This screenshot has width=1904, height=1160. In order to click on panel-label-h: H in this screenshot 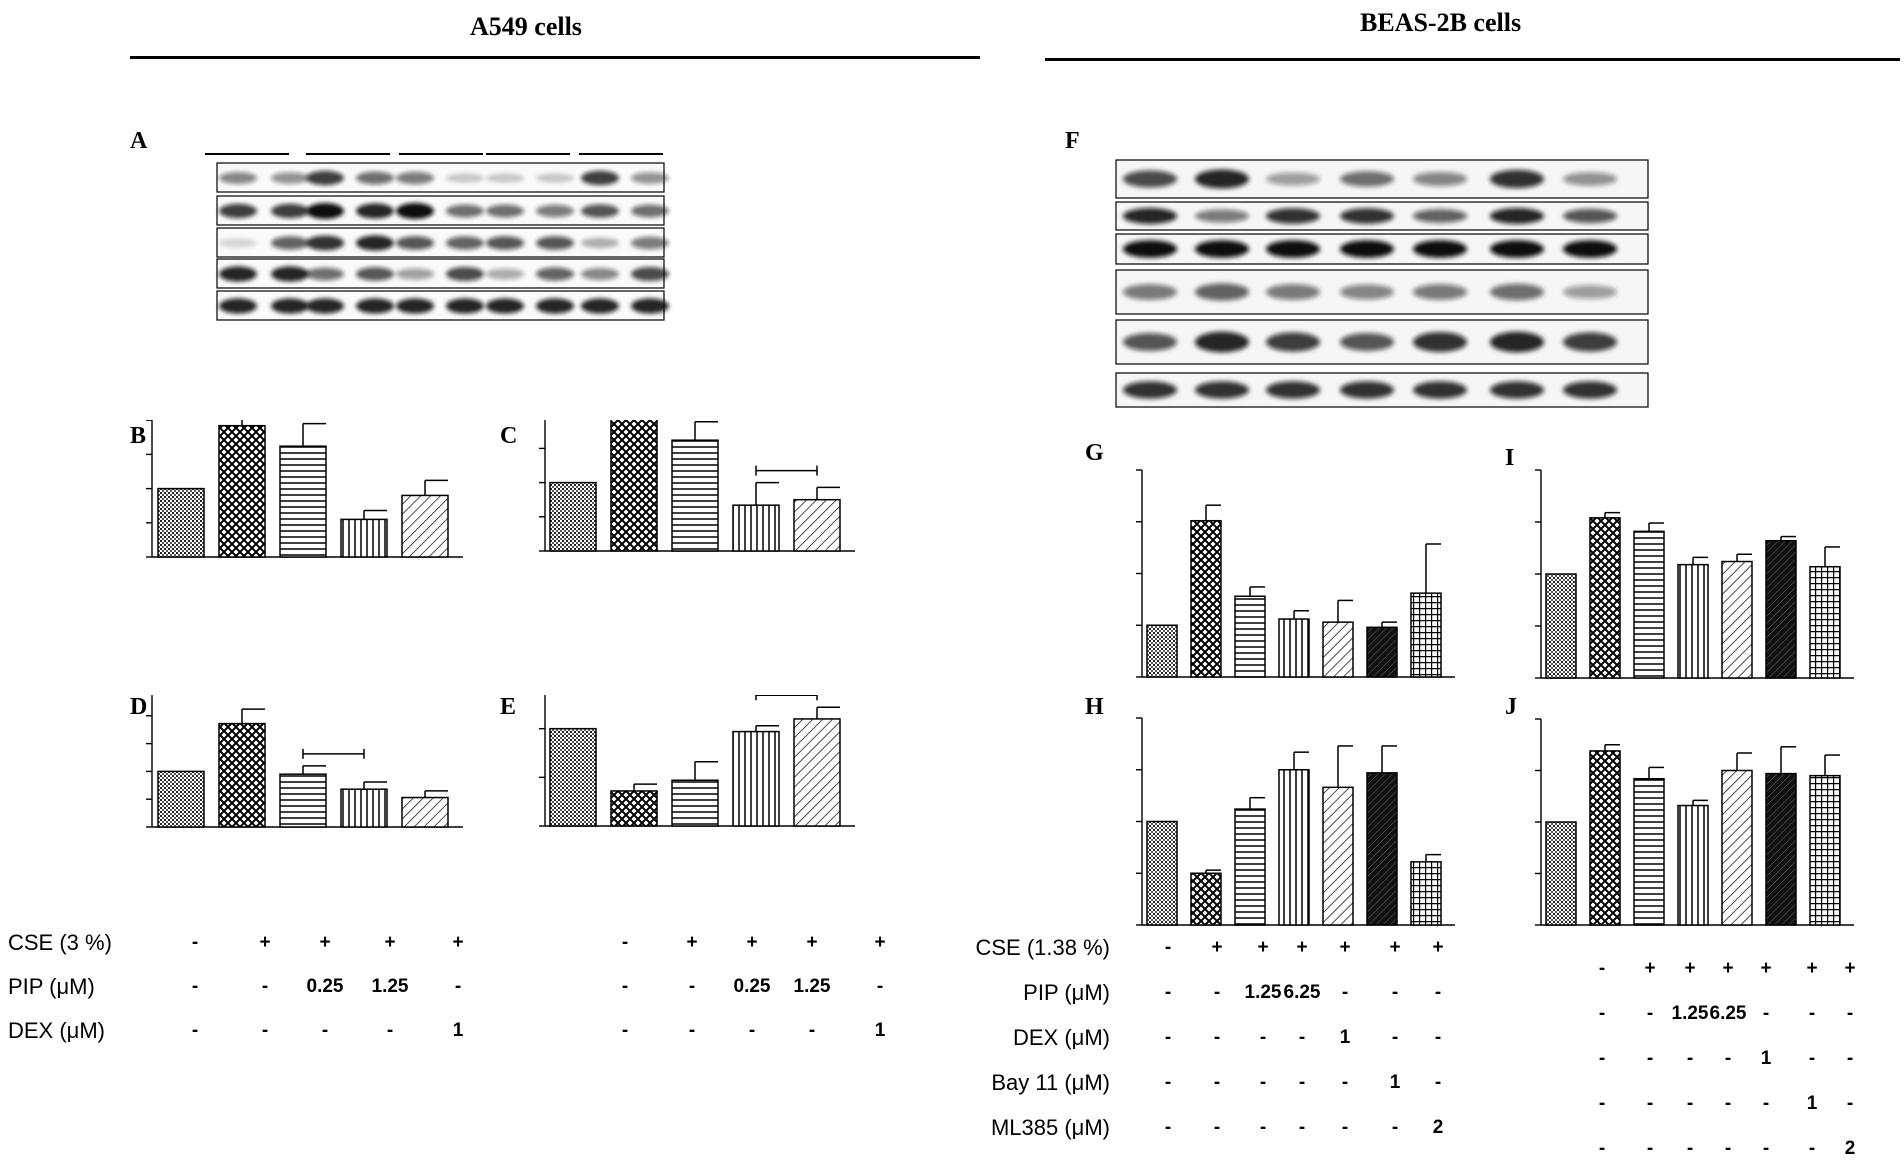, I will do `click(1094, 707)`.